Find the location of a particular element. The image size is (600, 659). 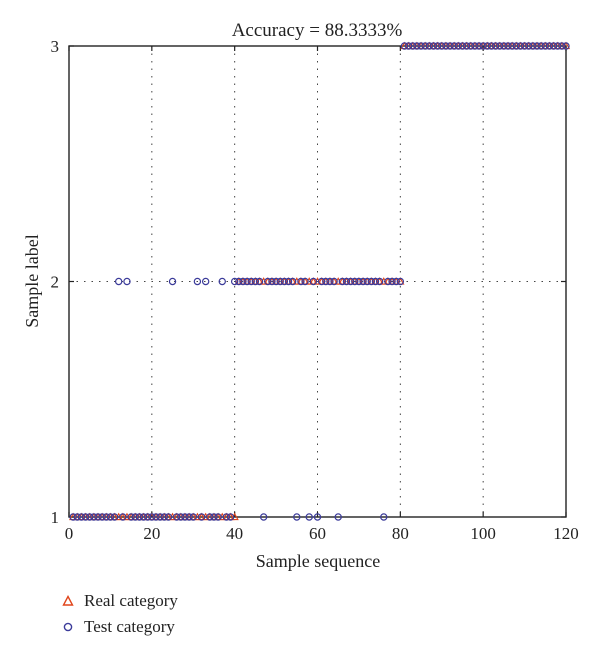

x-tick-label: 20 is located at coordinates (151, 533).